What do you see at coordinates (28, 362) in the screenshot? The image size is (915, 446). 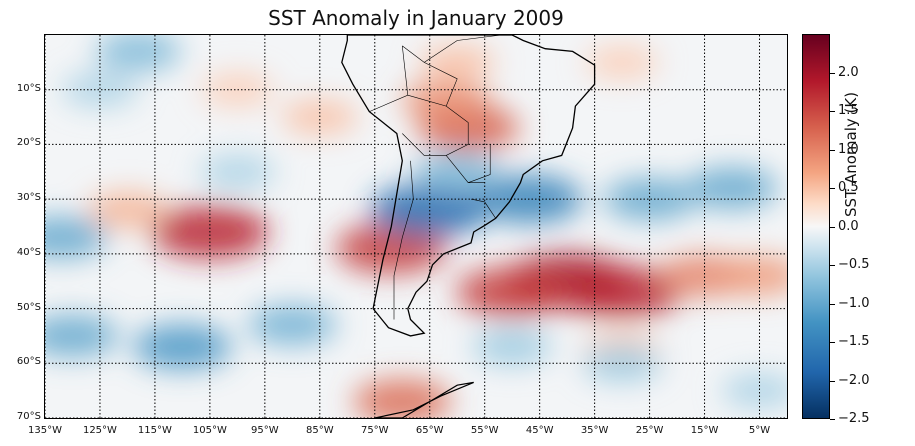 I see `latitude-label: 60°S` at bounding box center [28, 362].